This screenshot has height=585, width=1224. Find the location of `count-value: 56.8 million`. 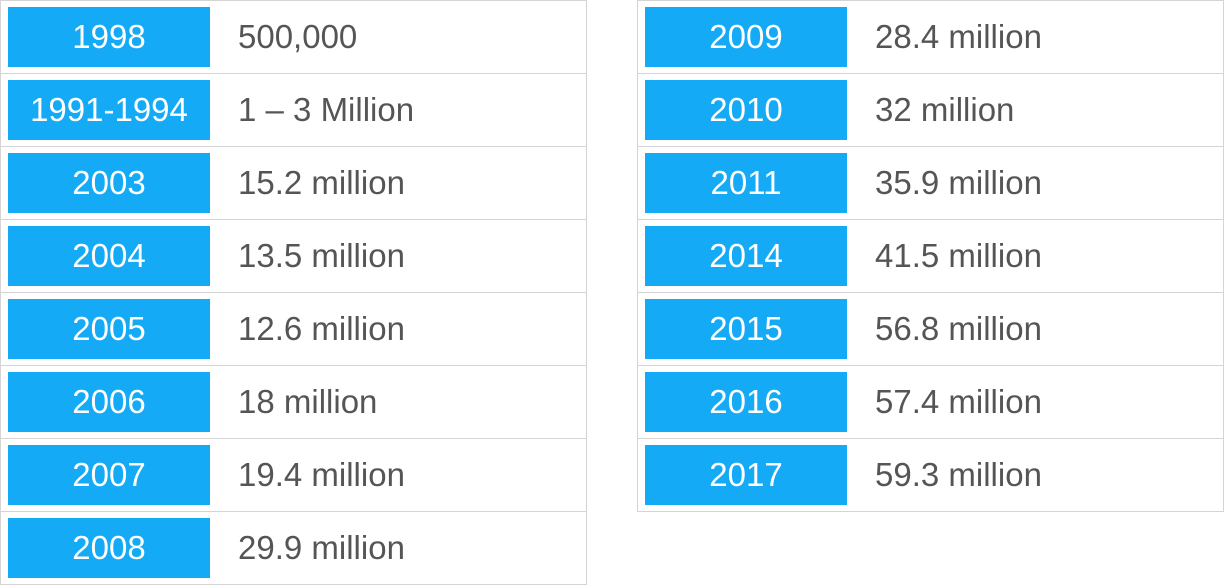

count-value: 56.8 million is located at coordinates (958, 328).